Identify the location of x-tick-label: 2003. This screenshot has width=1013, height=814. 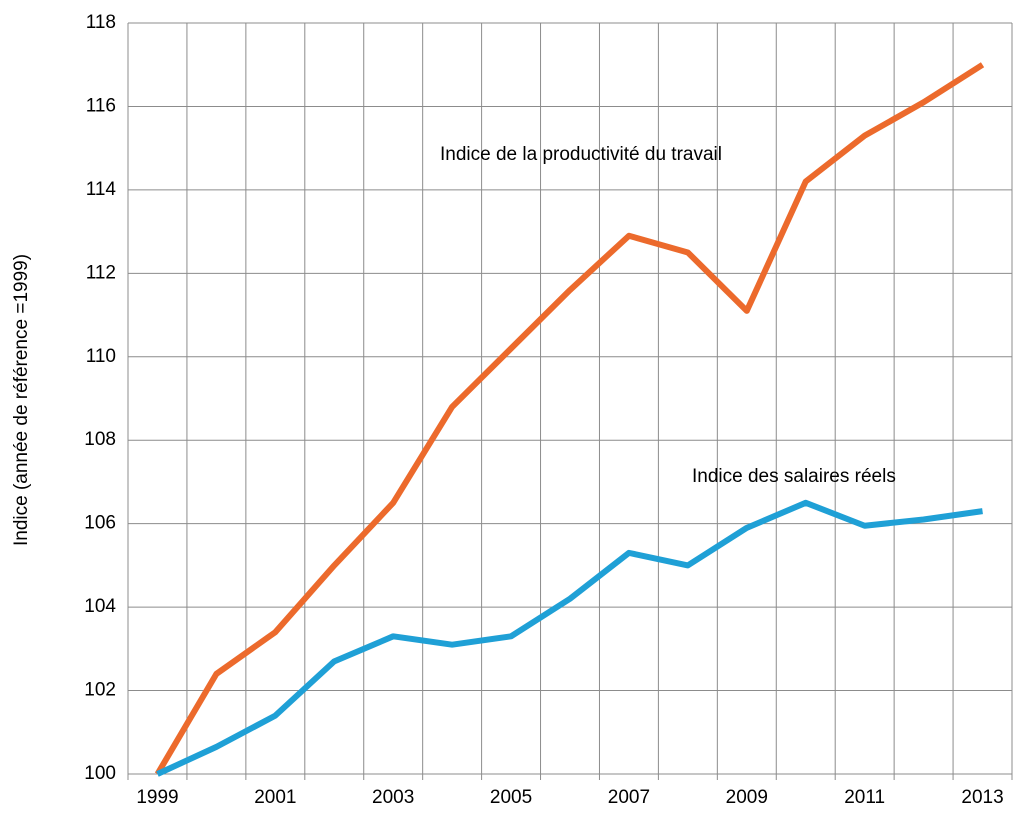
(393, 797).